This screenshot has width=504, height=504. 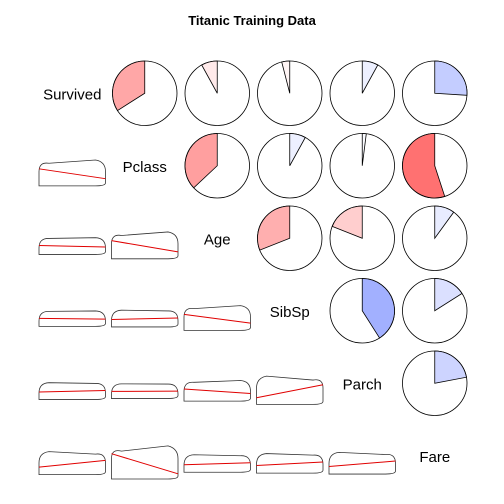 What do you see at coordinates (145, 167) in the screenshot?
I see `variable-label-pclass: Pclass` at bounding box center [145, 167].